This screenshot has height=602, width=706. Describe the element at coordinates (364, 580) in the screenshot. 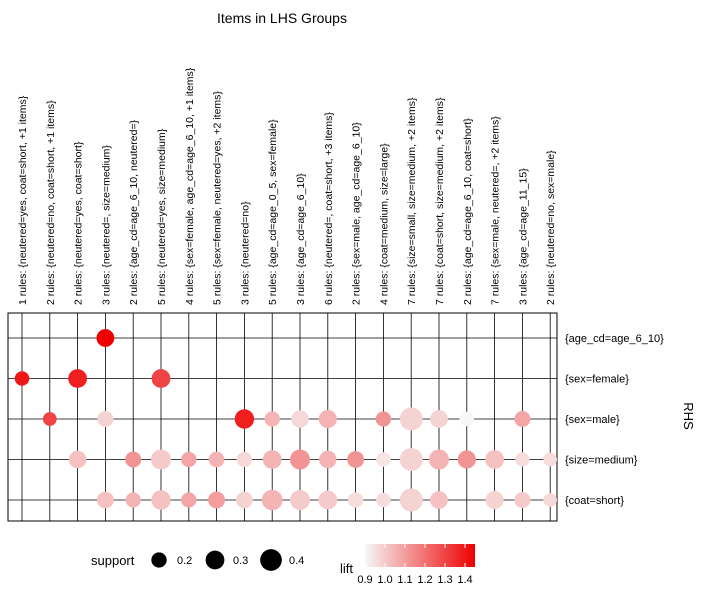

I see `lift-legend-label: 0.9` at that location.